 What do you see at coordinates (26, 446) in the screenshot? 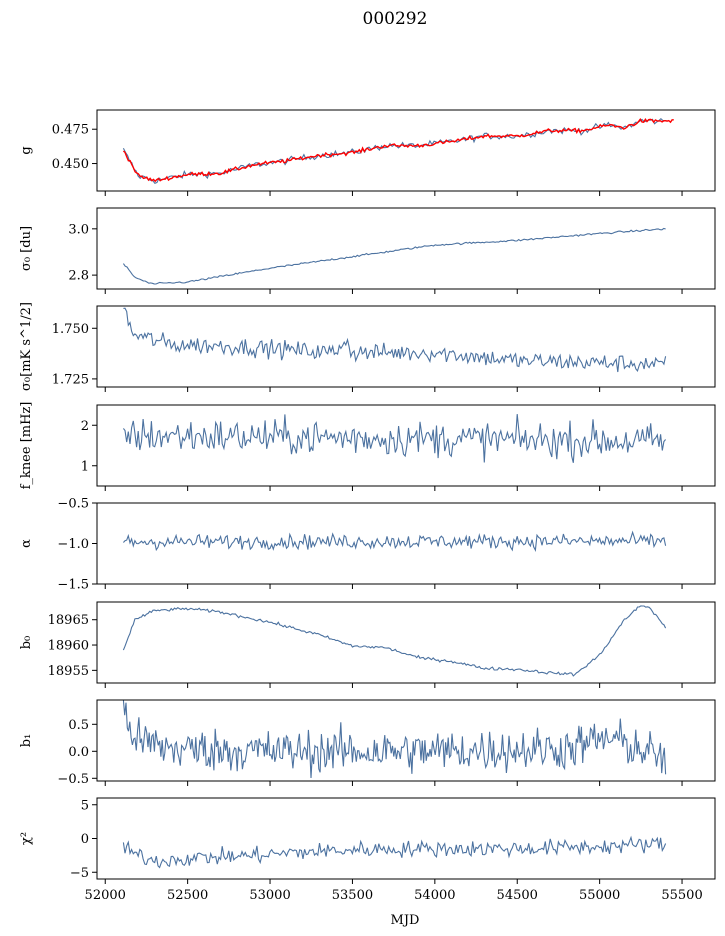
I see `fknee-y-axis-label: f_knee [mHz]` at bounding box center [26, 446].